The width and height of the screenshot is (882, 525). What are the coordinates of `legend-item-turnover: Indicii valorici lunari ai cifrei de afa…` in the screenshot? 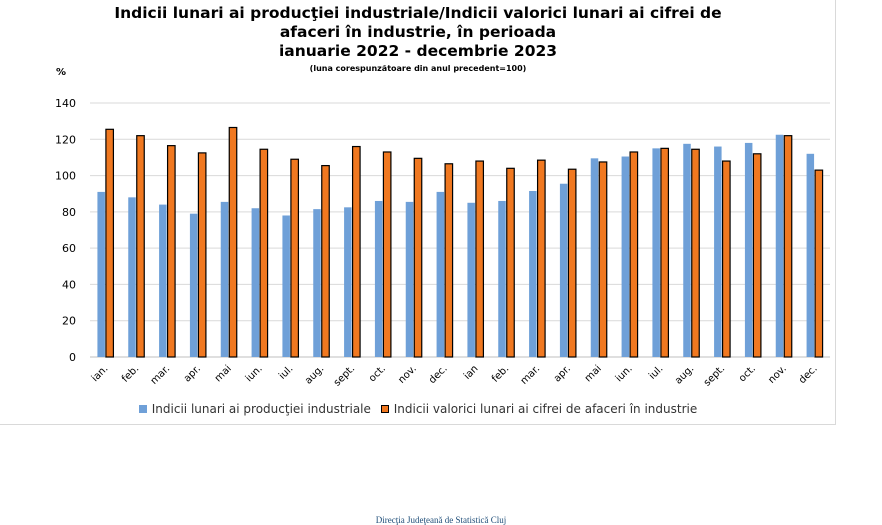 It's located at (539, 409).